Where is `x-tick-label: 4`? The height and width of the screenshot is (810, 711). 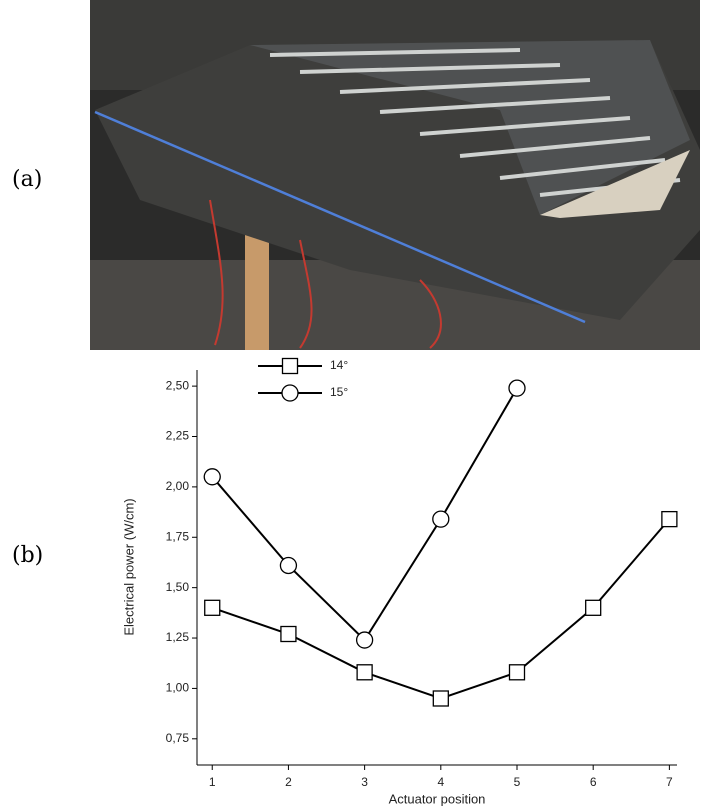
x-tick-label: 4 is located at coordinates (440, 782).